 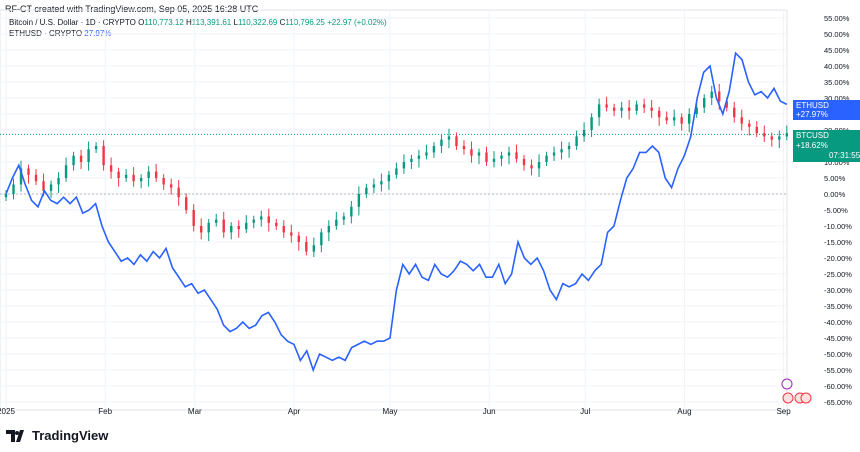 I want to click on y-tick-label: 0.00%, so click(x=835, y=194).